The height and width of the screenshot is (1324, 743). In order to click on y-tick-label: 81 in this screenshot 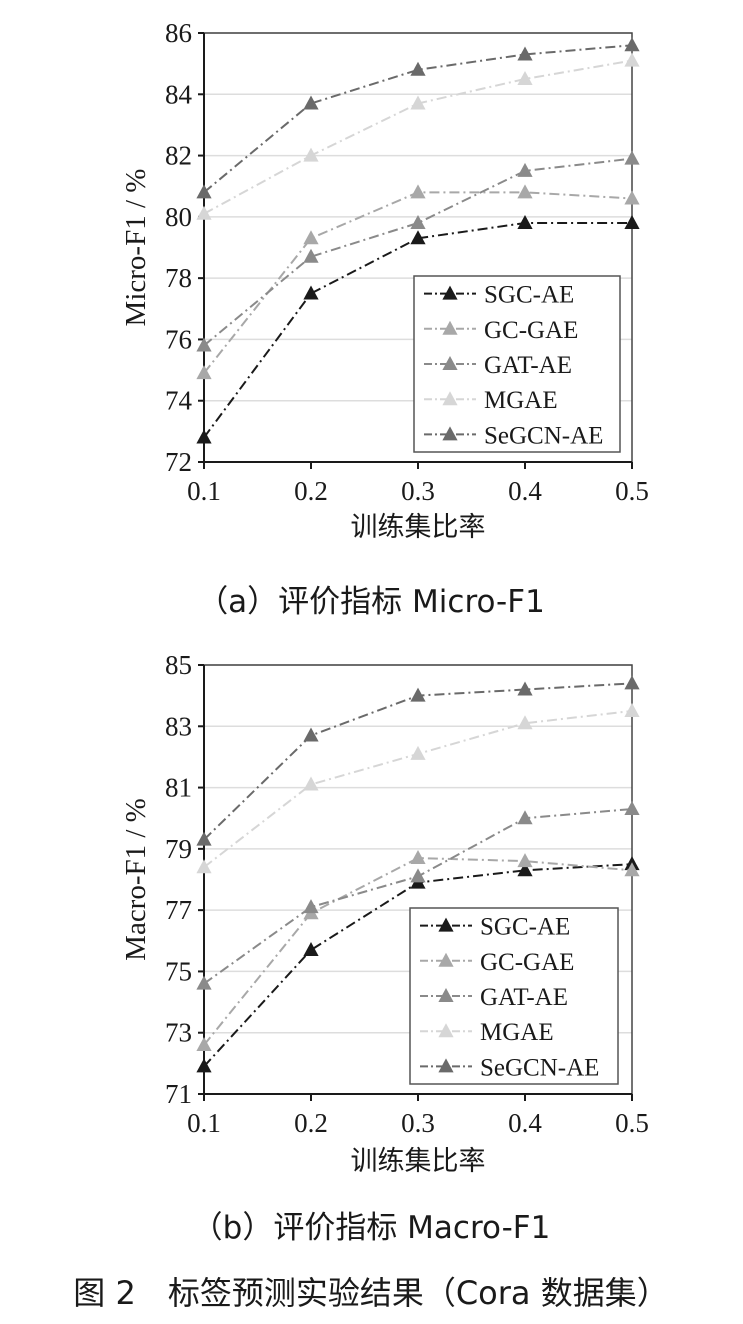, I will do `click(178, 788)`.